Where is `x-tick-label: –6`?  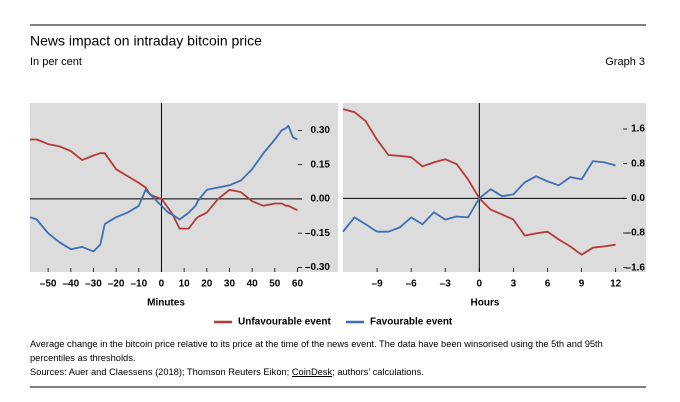
x-tick-label: –6 is located at coordinates (412, 284).